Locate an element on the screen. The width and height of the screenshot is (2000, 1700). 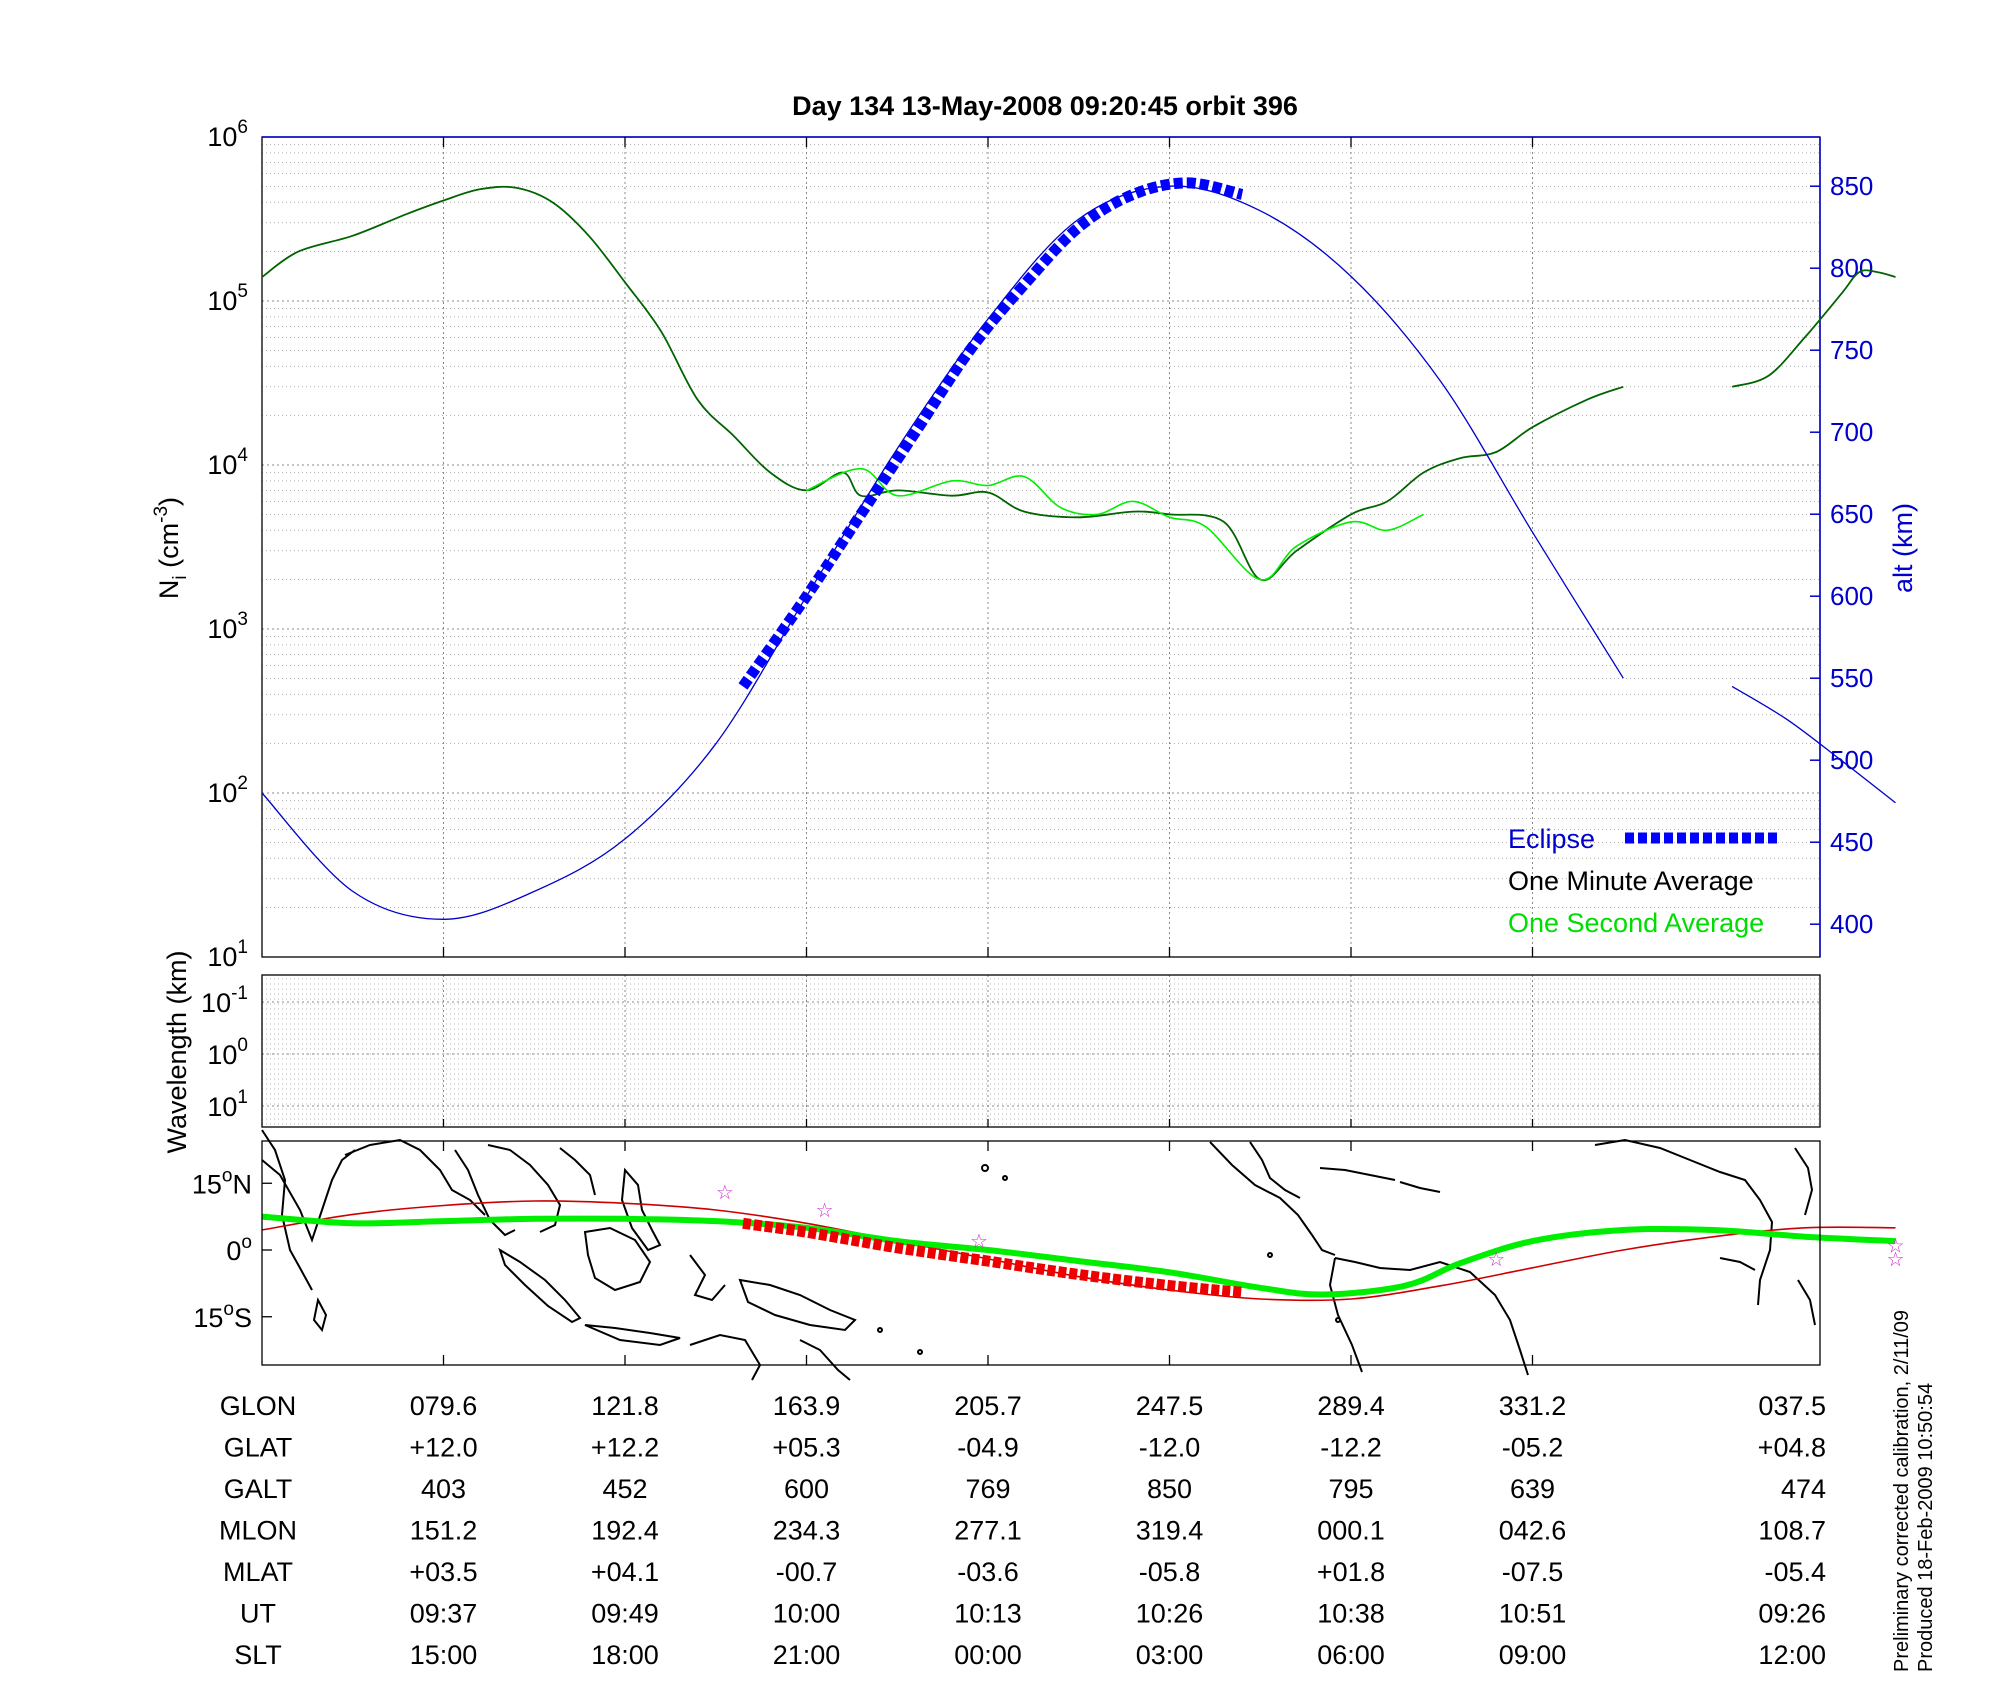
map-frame is located at coordinates (1041, 1253).